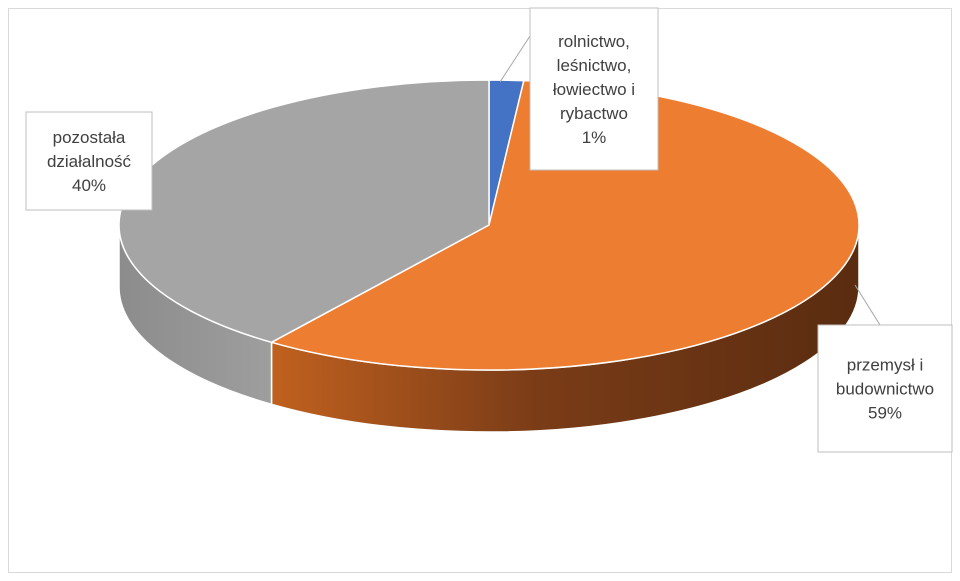 This screenshot has height=581, width=960. What do you see at coordinates (89, 185) in the screenshot?
I see `data-label-2-percent: 40%` at bounding box center [89, 185].